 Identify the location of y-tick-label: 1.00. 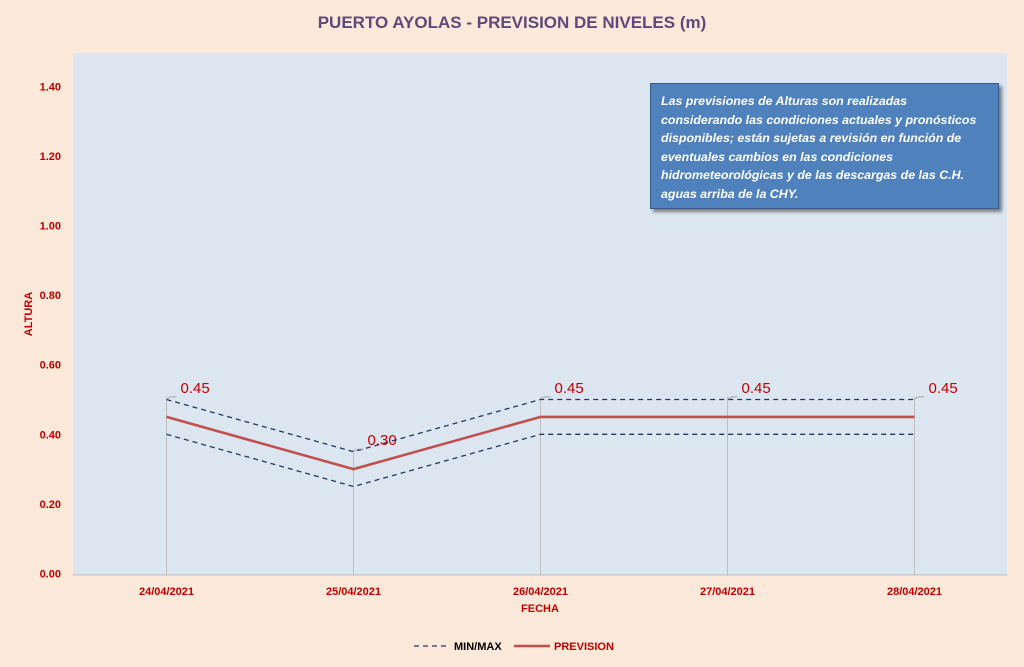
(50, 227).